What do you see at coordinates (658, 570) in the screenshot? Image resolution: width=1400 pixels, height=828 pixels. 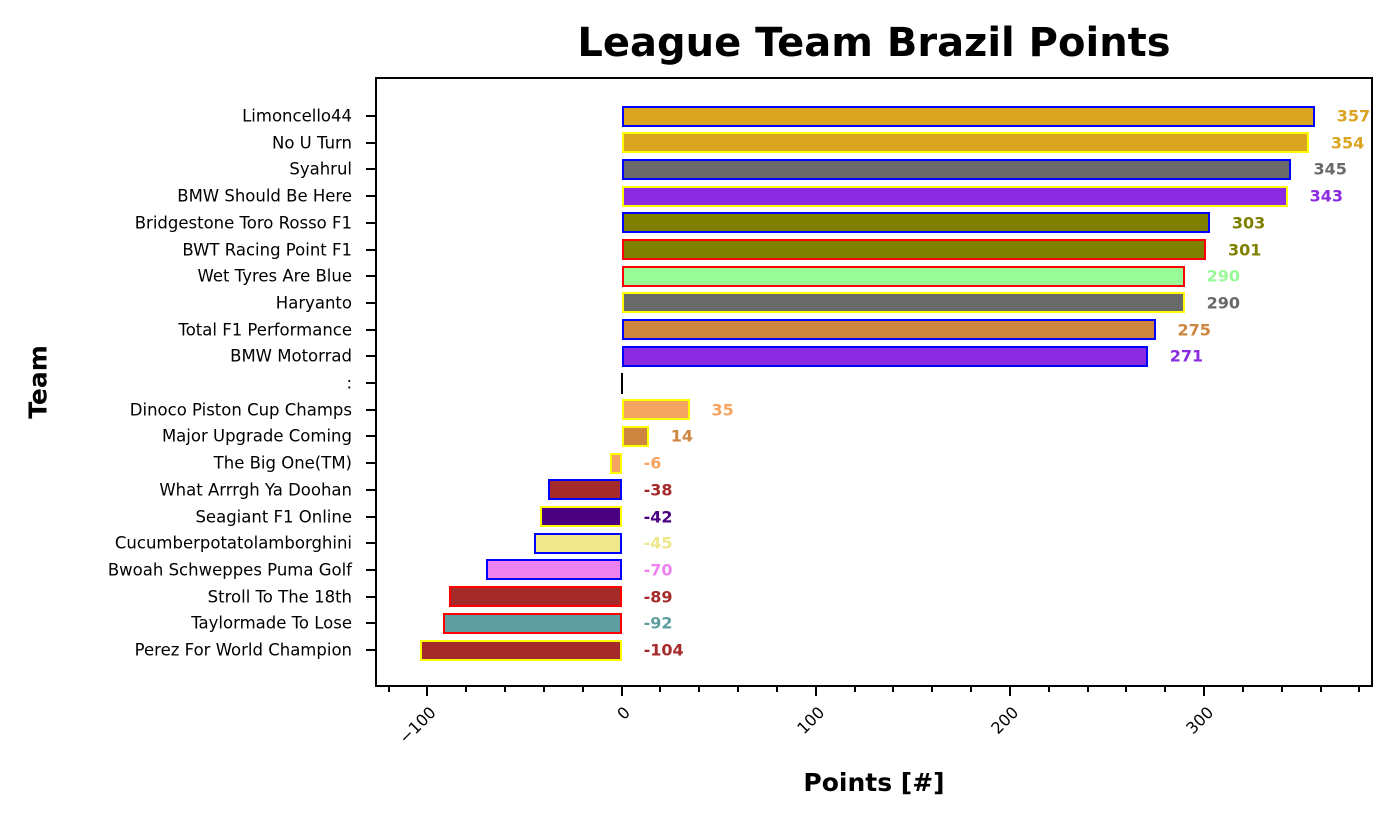 I see `bar-value-label: -70` at bounding box center [658, 570].